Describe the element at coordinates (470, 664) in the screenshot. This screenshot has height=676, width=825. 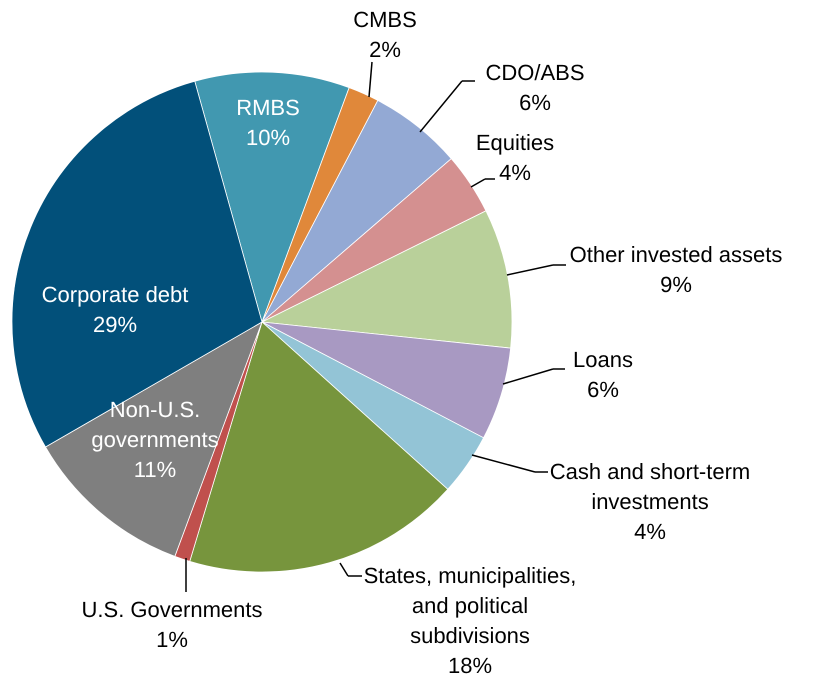
I see `data-label: 18%` at that location.